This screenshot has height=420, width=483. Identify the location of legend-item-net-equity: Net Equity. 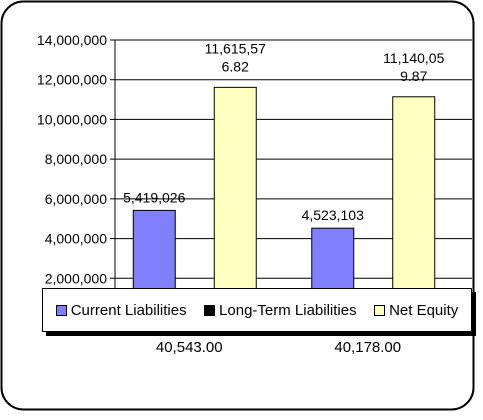
(416, 310).